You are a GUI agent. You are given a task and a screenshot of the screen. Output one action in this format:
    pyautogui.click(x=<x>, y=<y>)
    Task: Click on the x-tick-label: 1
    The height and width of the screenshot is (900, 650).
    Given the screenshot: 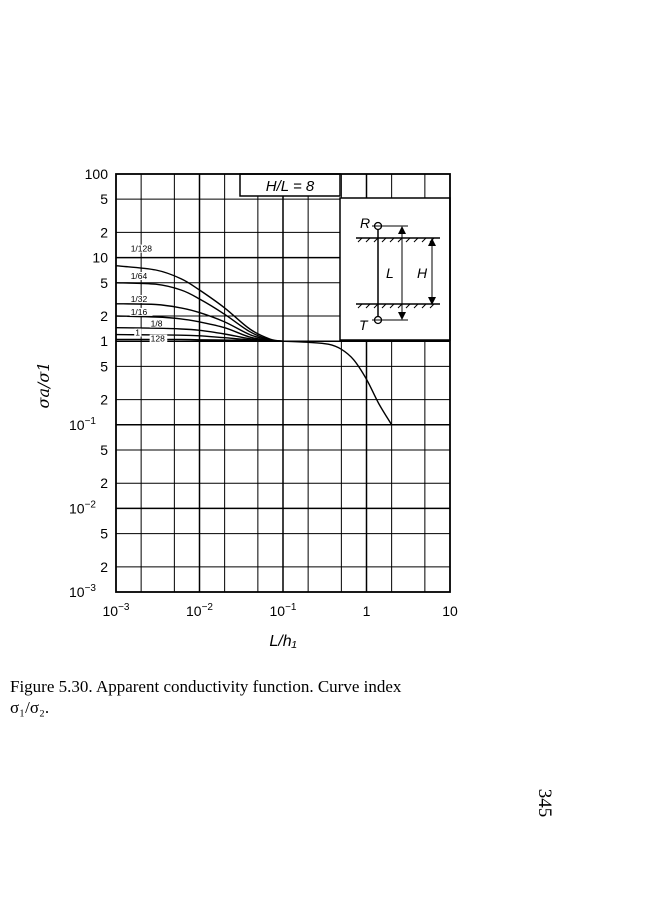 What is the action you would take?
    pyautogui.click(x=367, y=611)
    